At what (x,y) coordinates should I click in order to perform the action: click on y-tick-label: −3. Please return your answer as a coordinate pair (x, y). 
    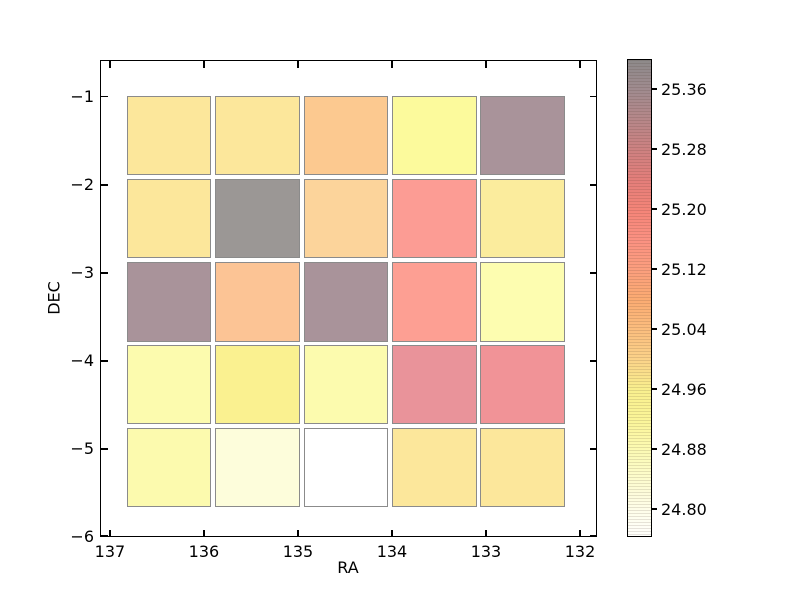
    Looking at the image, I should click on (82, 273).